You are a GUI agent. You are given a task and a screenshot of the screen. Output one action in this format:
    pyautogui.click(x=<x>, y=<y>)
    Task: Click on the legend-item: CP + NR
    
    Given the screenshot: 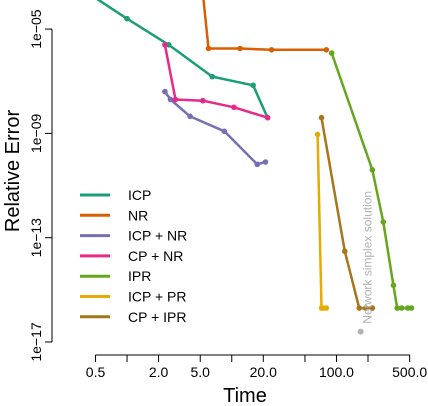 What is the action you would take?
    pyautogui.click(x=131, y=256)
    